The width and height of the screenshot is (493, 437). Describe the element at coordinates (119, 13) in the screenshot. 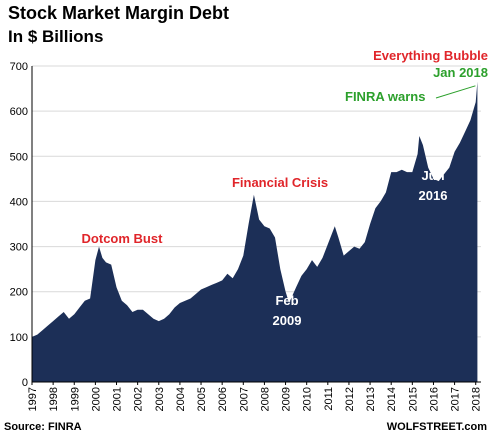

I see `chart-title: Stock Market Margin Debt` at that location.